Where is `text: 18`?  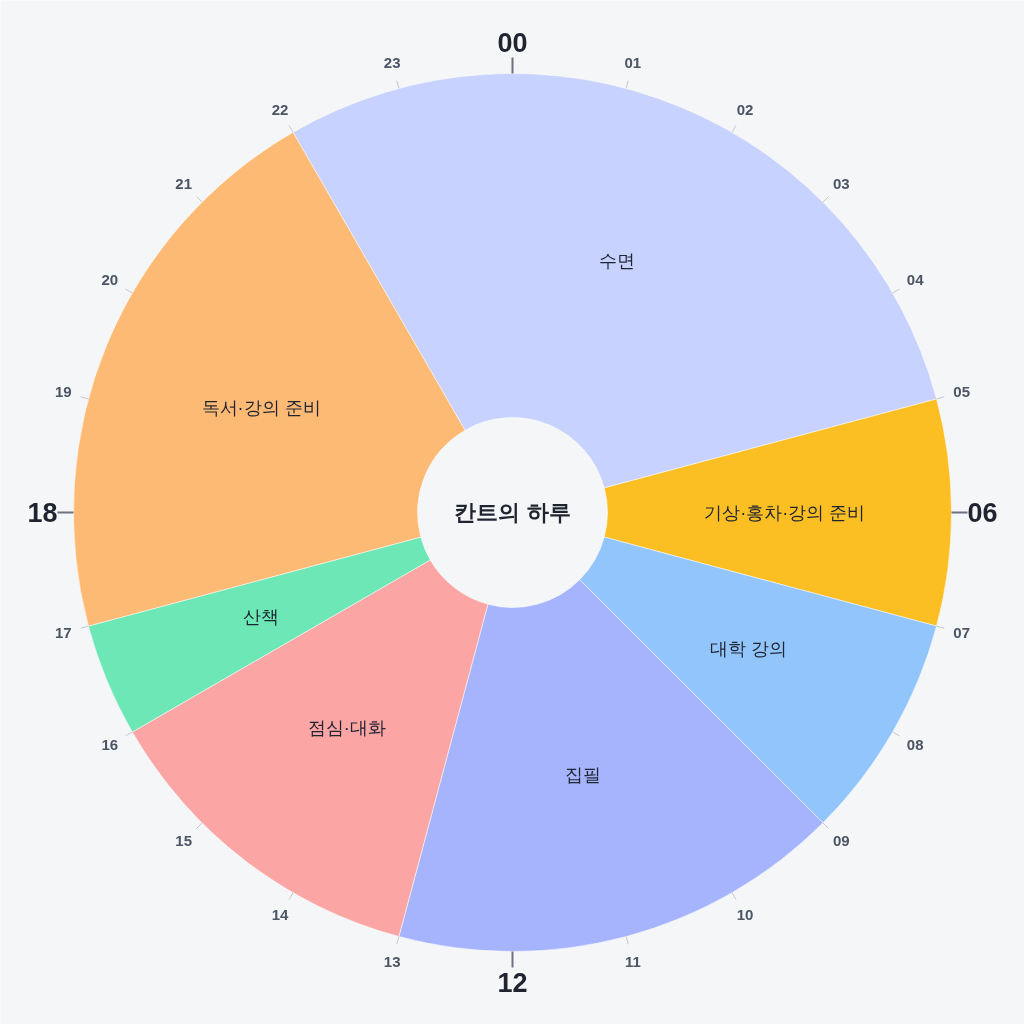
text: 18 is located at coordinates (42, 513).